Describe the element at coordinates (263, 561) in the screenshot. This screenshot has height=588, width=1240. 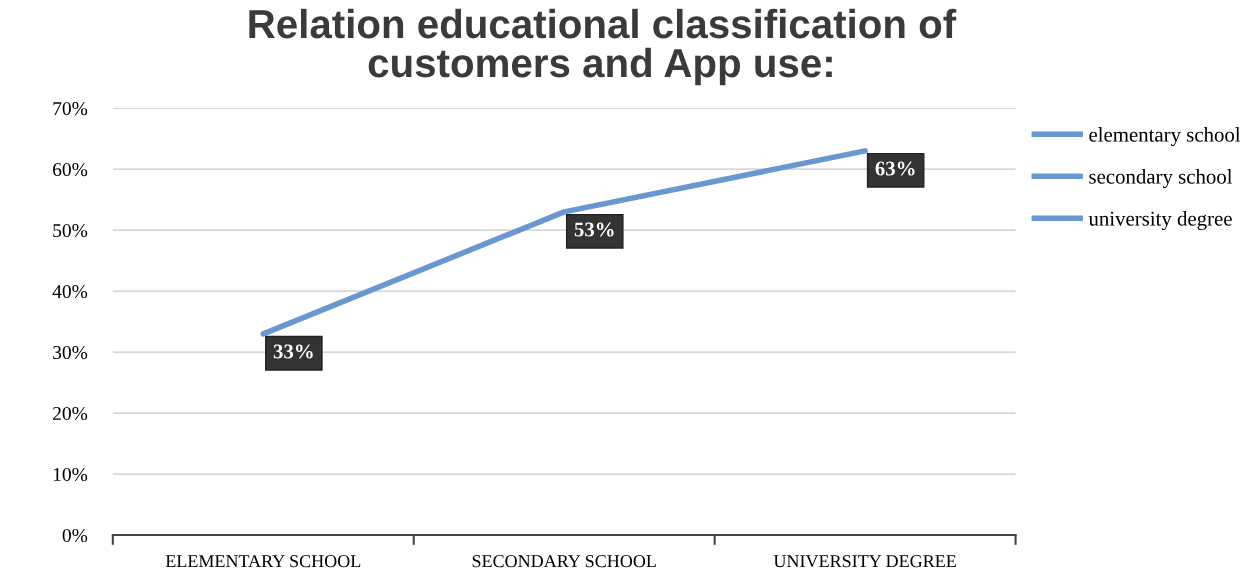
I see `x-tick-label: ELEMENTARY SCHOOL` at that location.